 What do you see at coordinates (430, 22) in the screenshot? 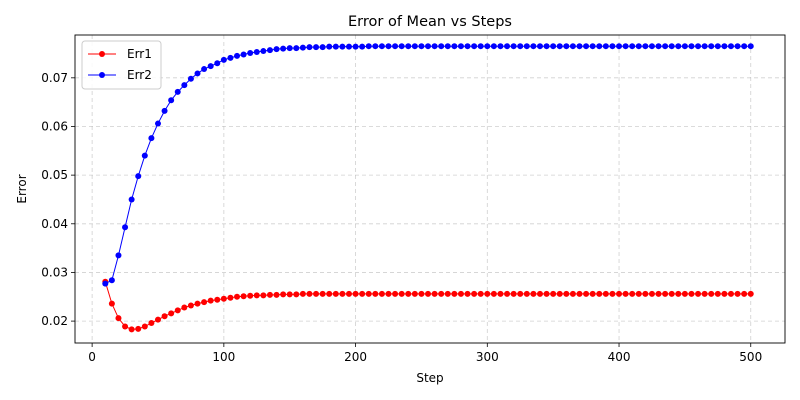
I see `chart-title: Error of Mean vs Steps` at bounding box center [430, 22].